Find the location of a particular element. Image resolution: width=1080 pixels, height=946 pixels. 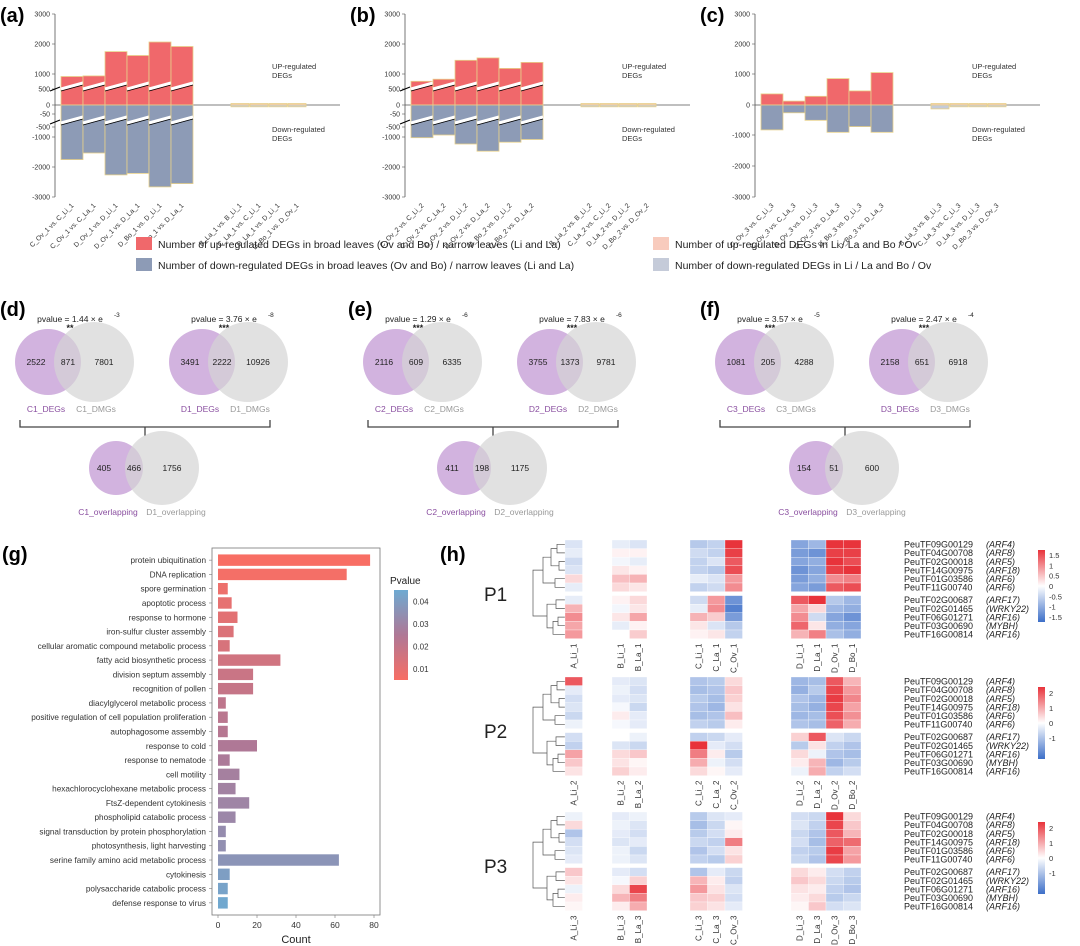

colorbar-tick: 0.02 is located at coordinates (421, 646).